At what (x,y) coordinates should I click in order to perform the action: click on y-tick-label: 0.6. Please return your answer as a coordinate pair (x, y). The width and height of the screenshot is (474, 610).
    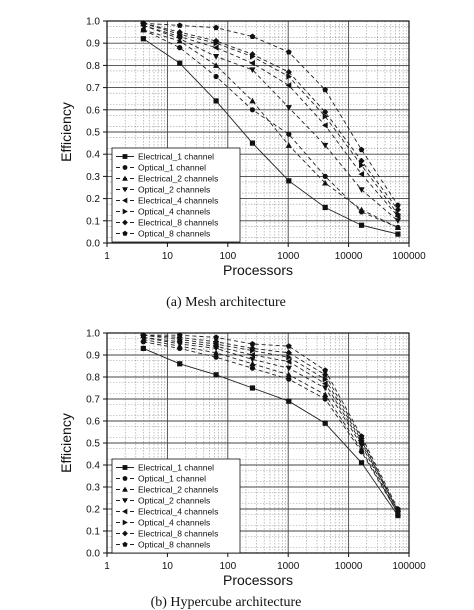
    Looking at the image, I should click on (93, 422).